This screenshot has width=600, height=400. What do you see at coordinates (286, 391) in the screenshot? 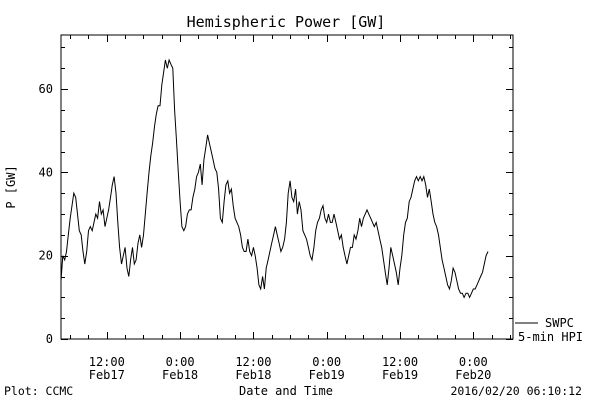
I see `x-axis-label: Date and Time` at bounding box center [286, 391].